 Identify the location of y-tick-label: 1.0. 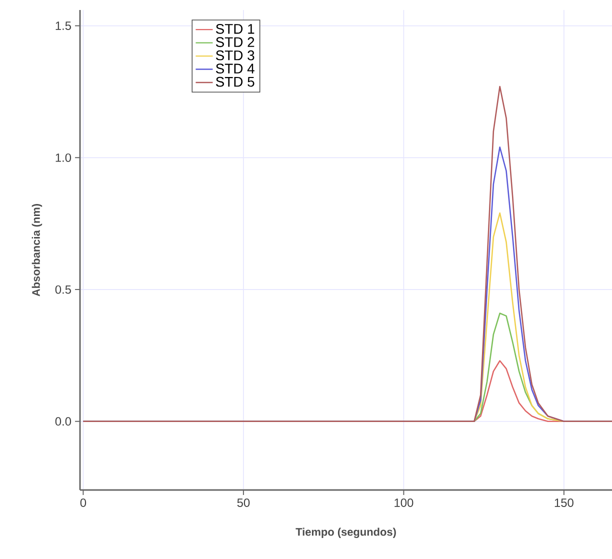
(64, 157).